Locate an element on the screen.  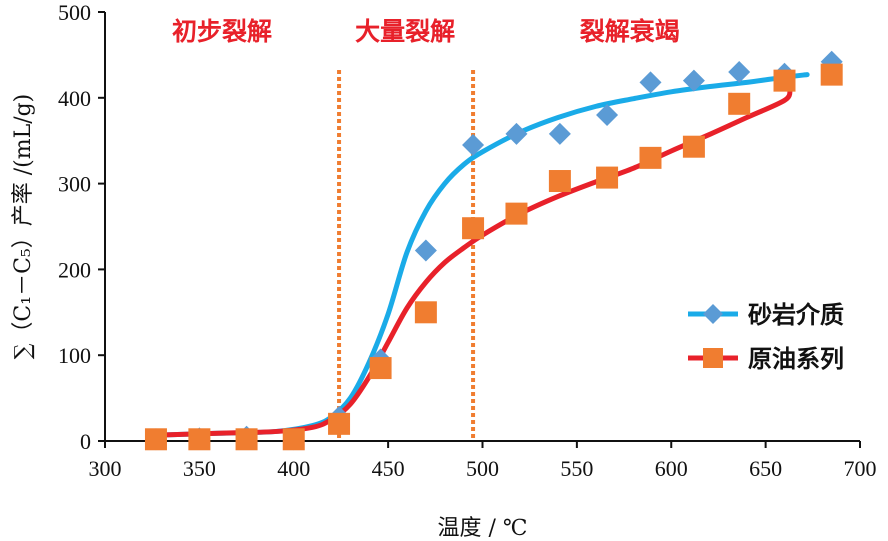
legend-marker-square is located at coordinates (713, 358).